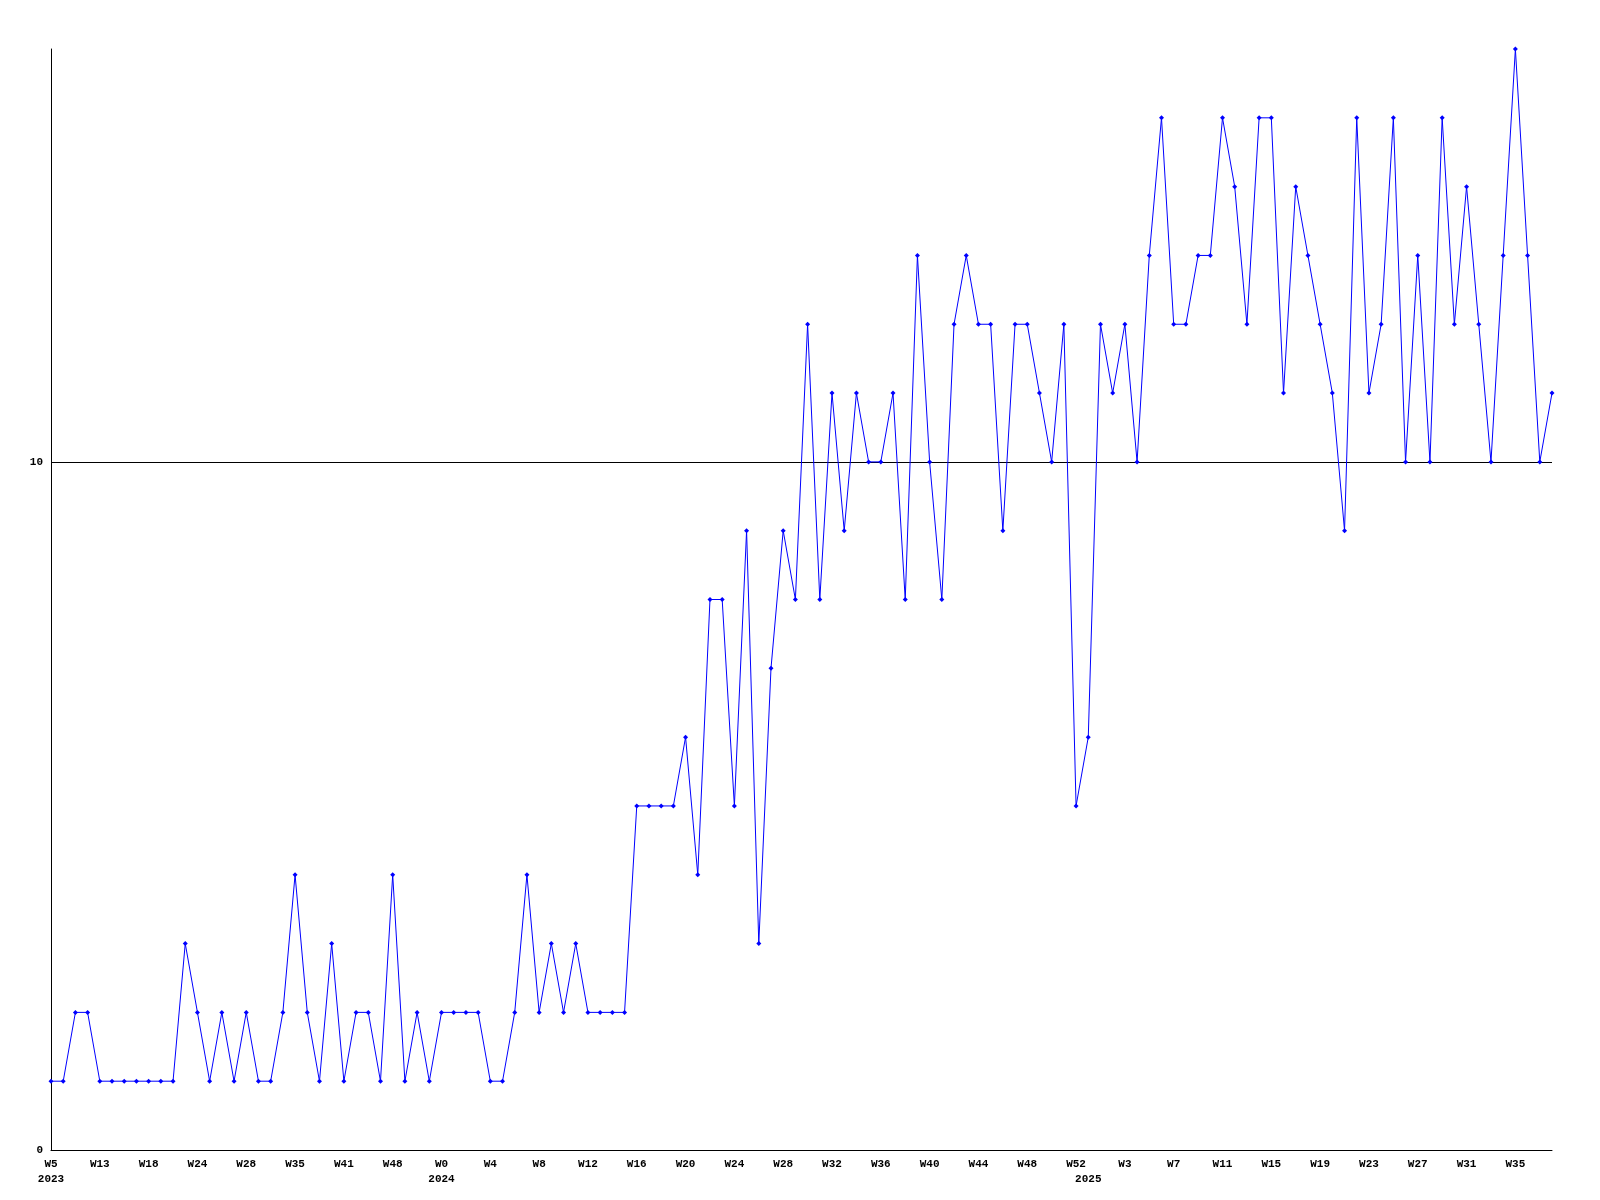 The image size is (1600, 1200). What do you see at coordinates (39, 1150) in the screenshot?
I see `y-tick-label: 0` at bounding box center [39, 1150].